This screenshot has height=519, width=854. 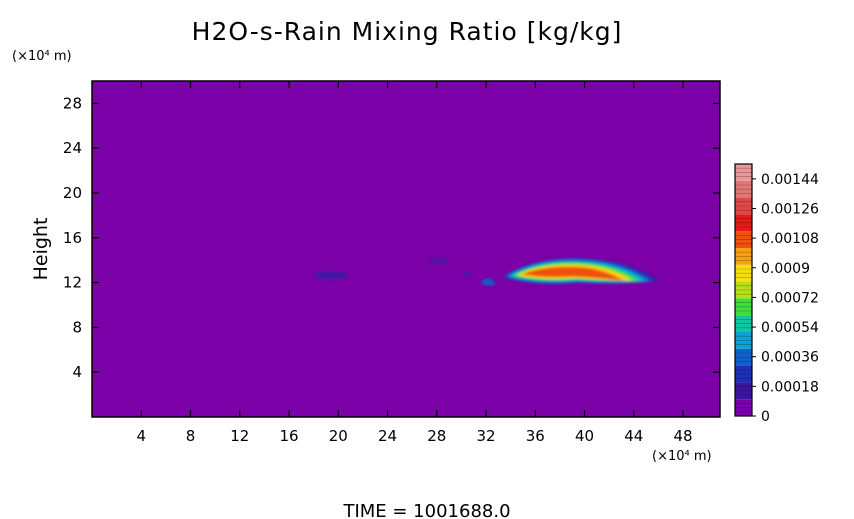 What do you see at coordinates (485, 436) in the screenshot?
I see `x-tick-label: 32` at bounding box center [485, 436].